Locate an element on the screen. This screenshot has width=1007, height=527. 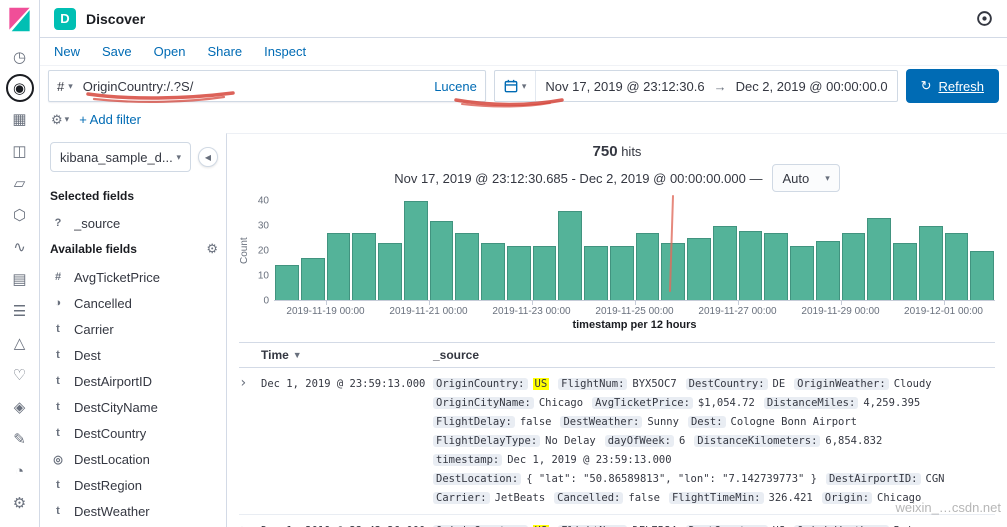
nav-maps-icon: ⬡ is located at coordinates (19, 215).